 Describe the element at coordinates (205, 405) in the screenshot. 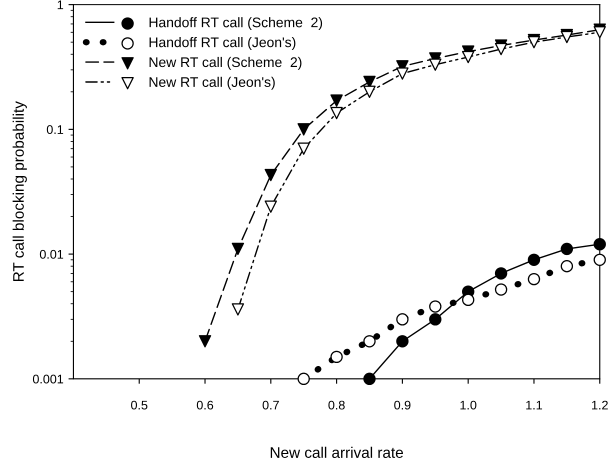

I see `x-tick-label: 0.6` at that location.